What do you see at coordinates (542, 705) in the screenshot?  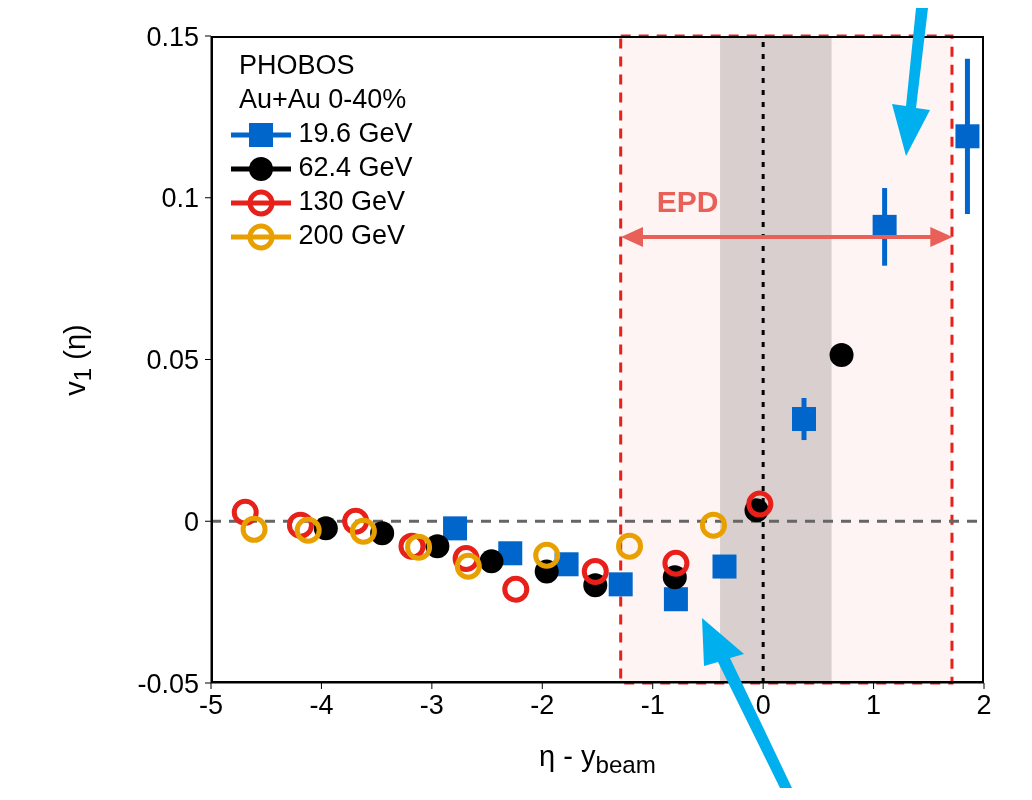 I see `x-tick-label: -2` at bounding box center [542, 705].